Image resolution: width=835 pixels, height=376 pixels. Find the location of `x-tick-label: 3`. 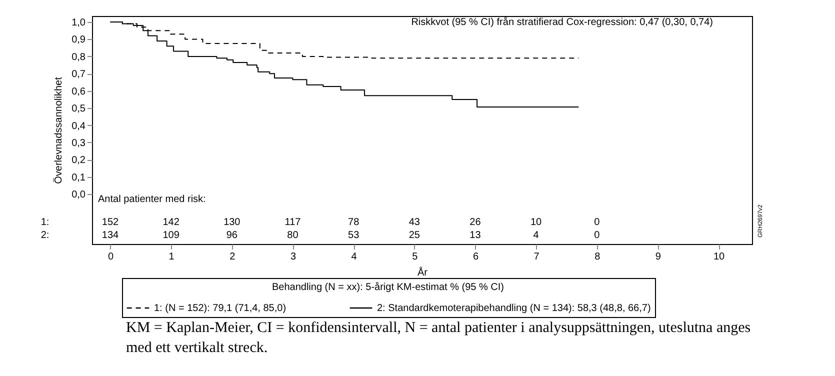

x-tick-label: 3 is located at coordinates (293, 257).